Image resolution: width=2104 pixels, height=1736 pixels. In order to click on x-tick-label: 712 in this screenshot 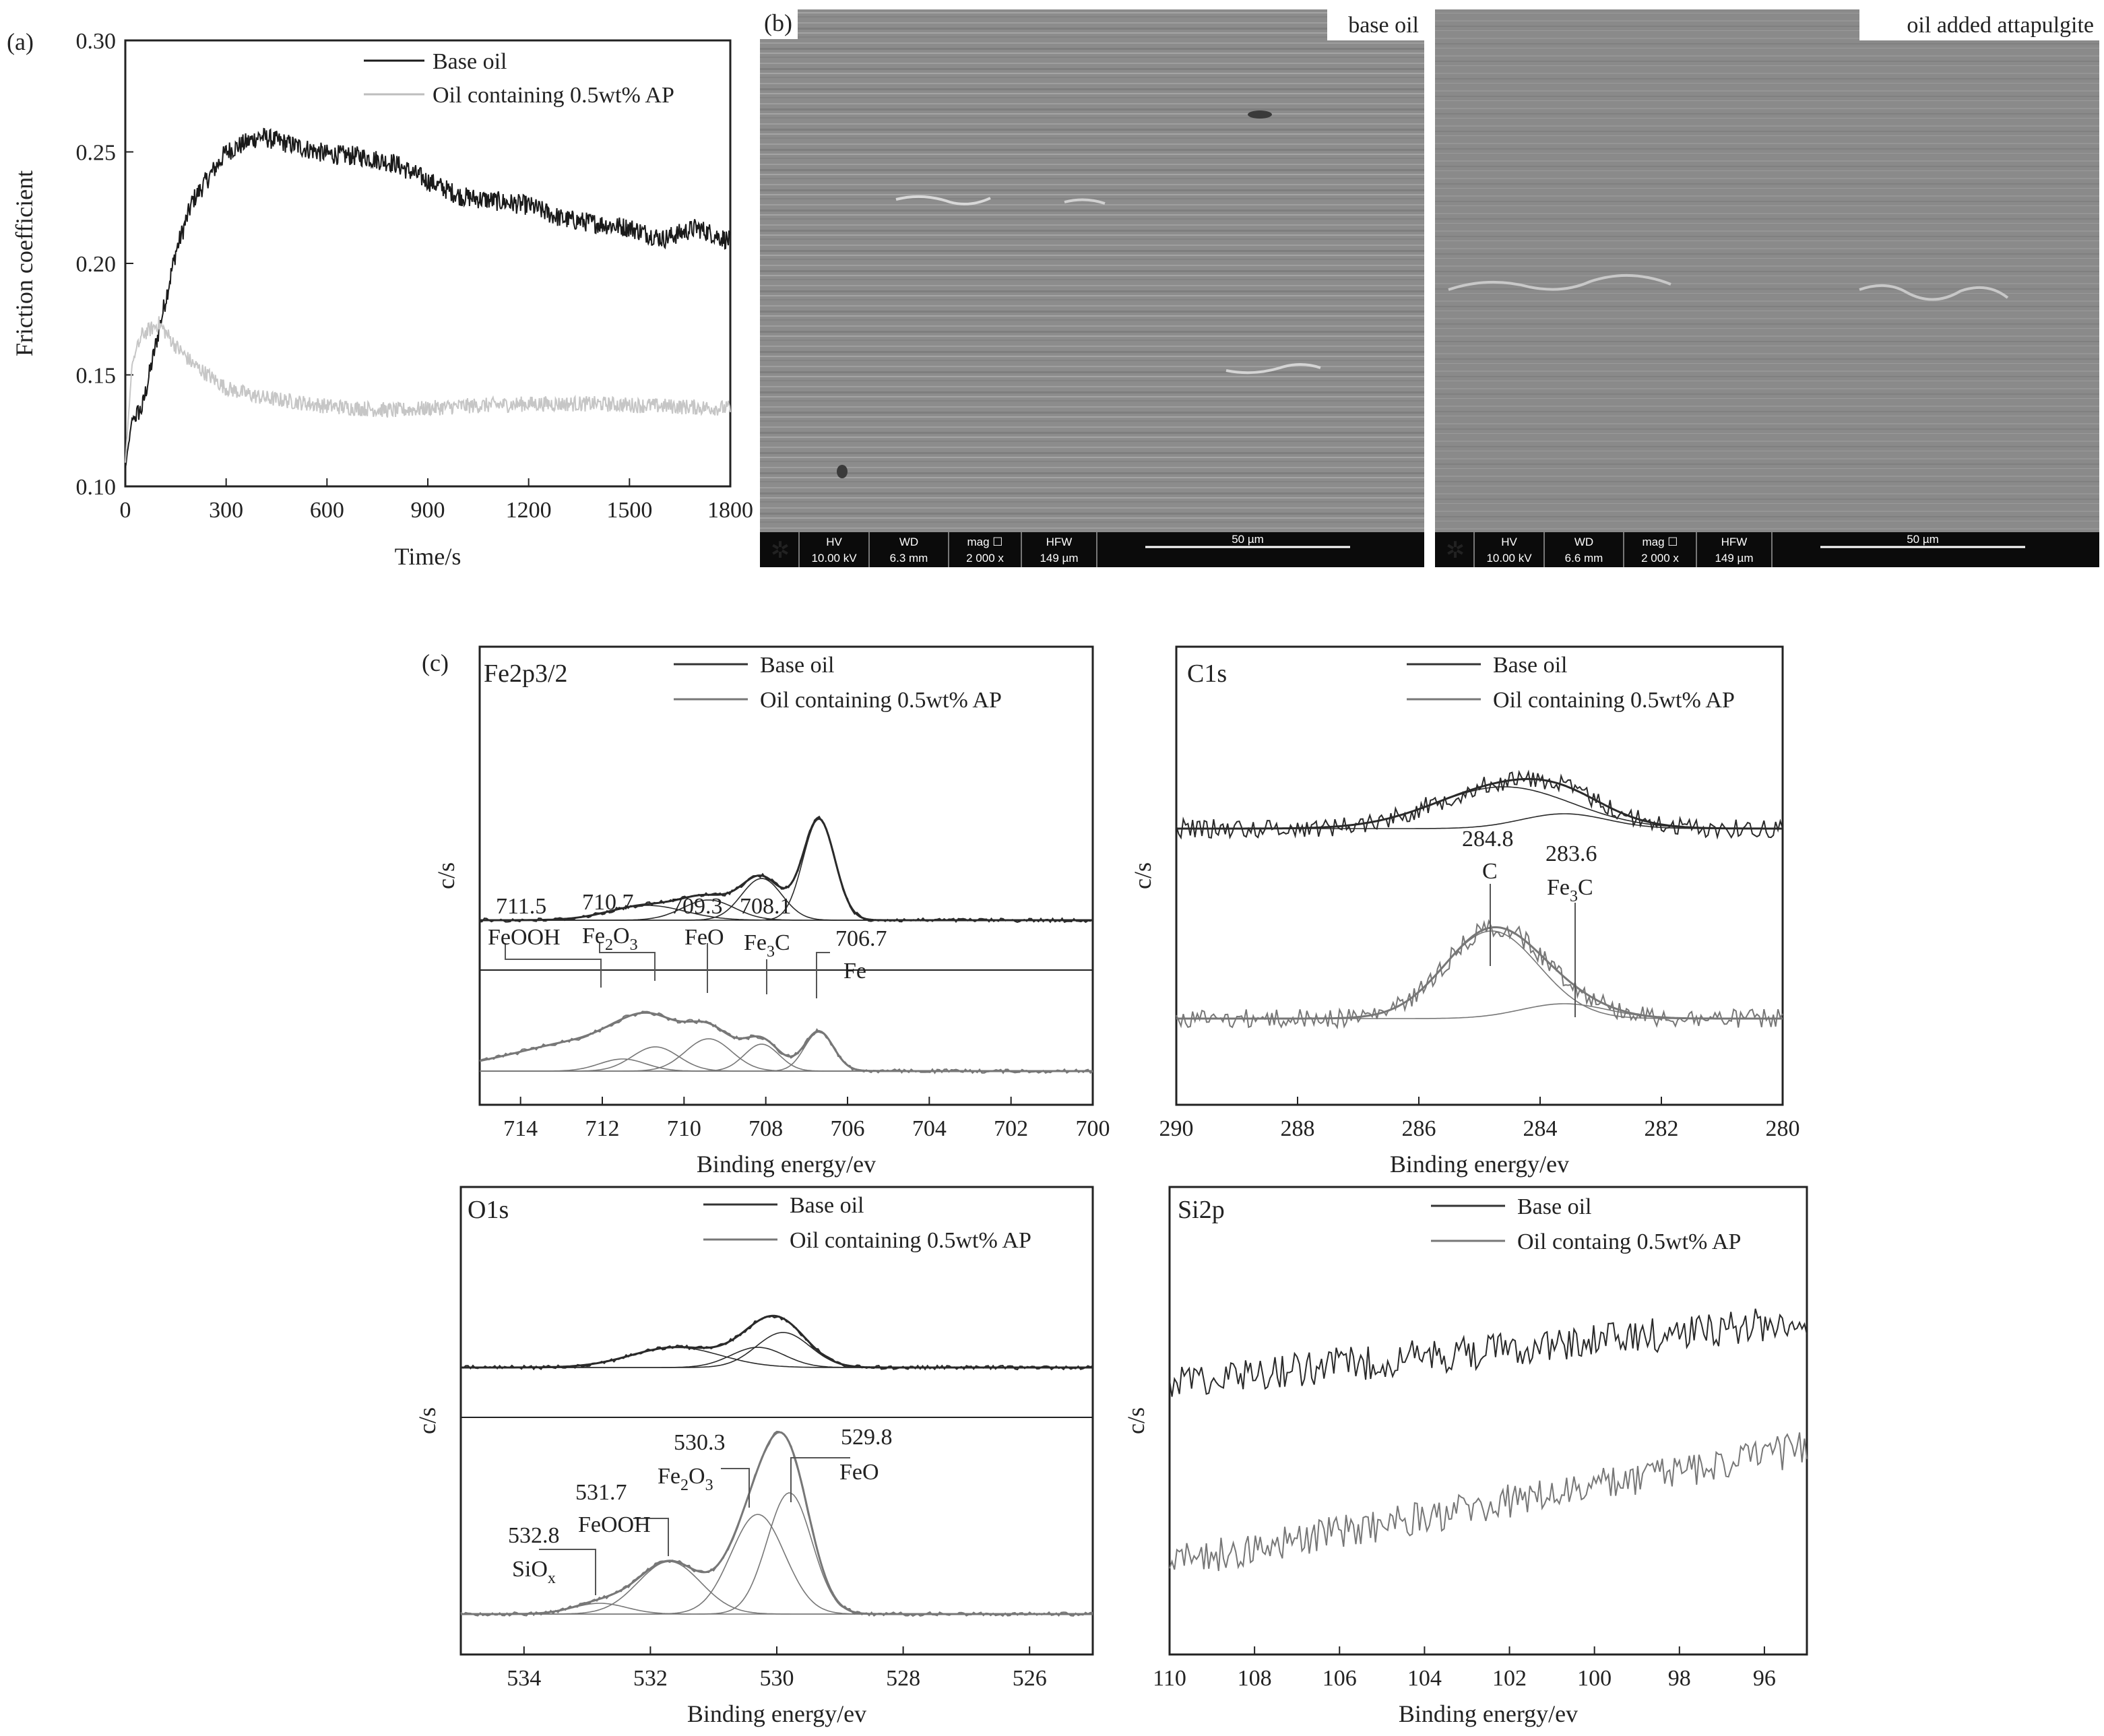, I will do `click(602, 1128)`.